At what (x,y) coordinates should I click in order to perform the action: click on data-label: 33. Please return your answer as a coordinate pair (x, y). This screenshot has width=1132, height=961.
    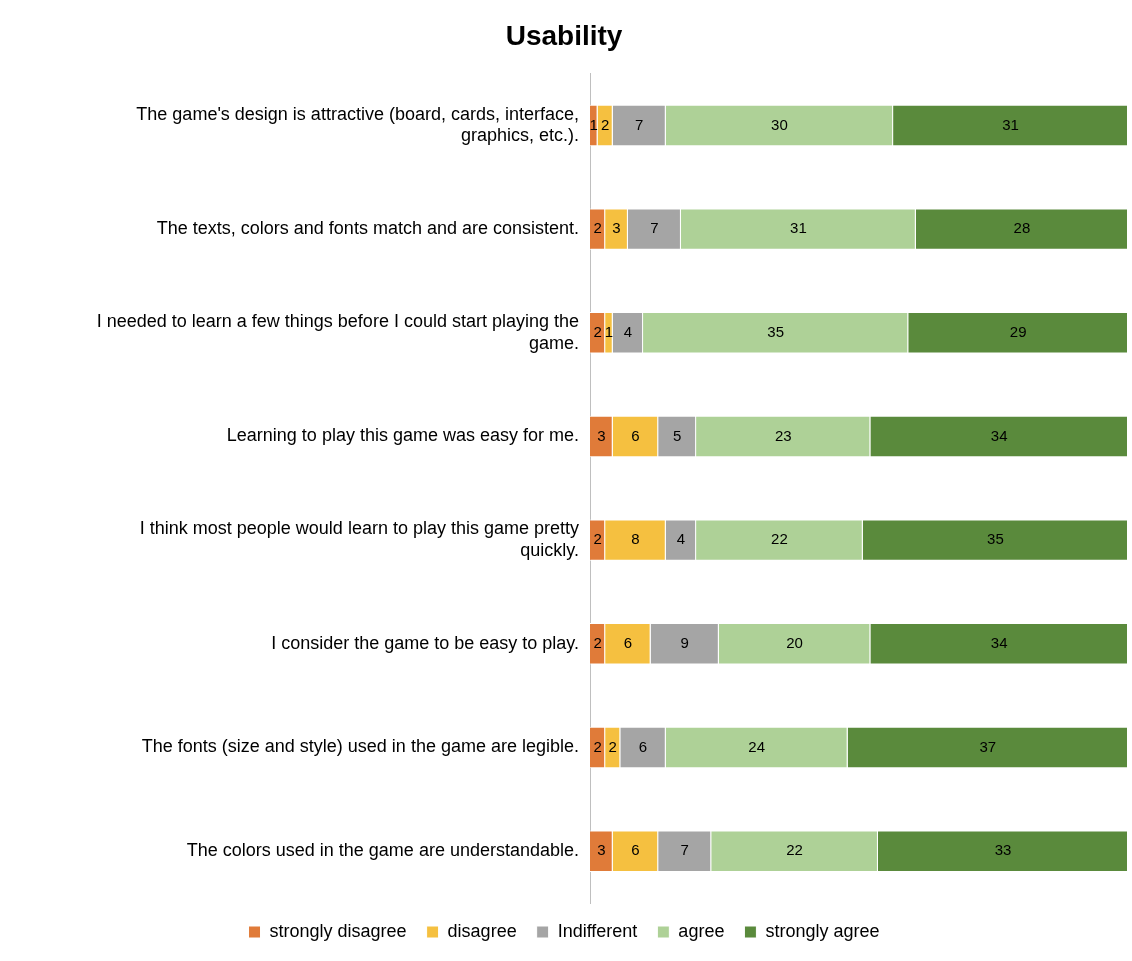
    Looking at the image, I should click on (1003, 850).